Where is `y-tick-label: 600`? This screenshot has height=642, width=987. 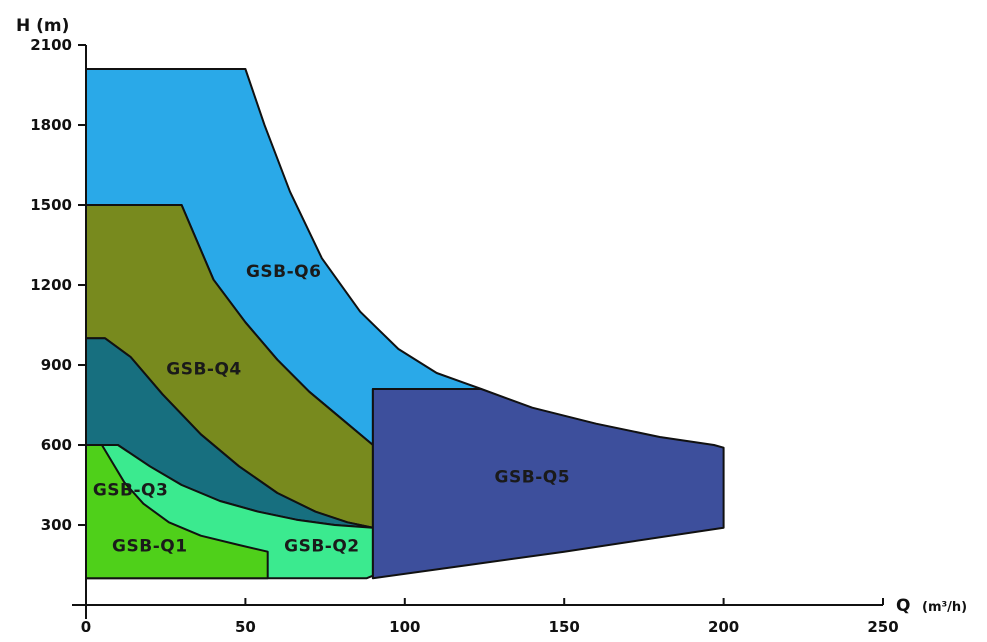 y-tick-label: 600 is located at coordinates (56, 445).